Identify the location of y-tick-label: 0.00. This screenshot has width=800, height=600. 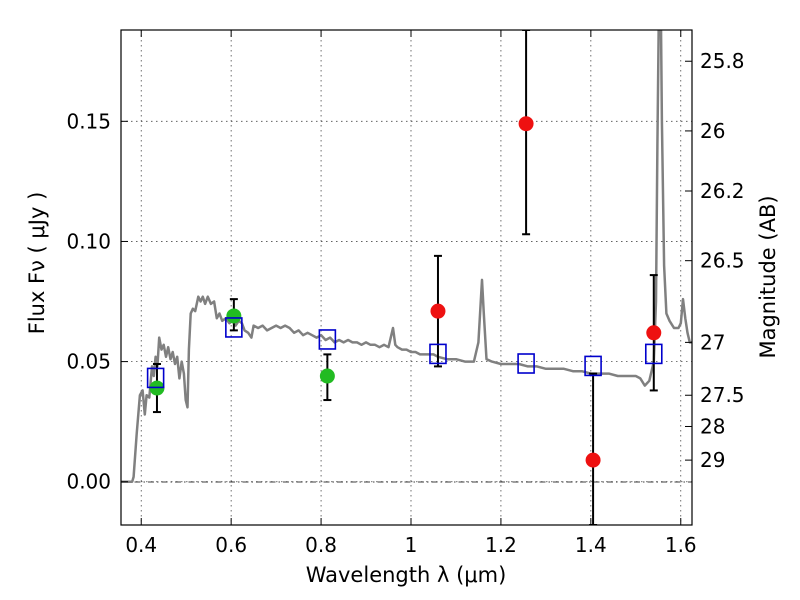
(88, 482).